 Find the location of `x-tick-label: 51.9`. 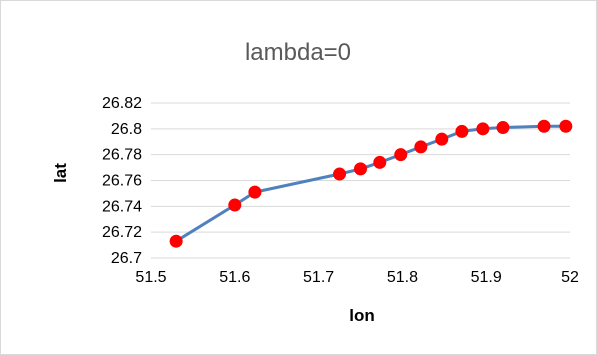

x-tick-label: 51.9 is located at coordinates (486, 277).